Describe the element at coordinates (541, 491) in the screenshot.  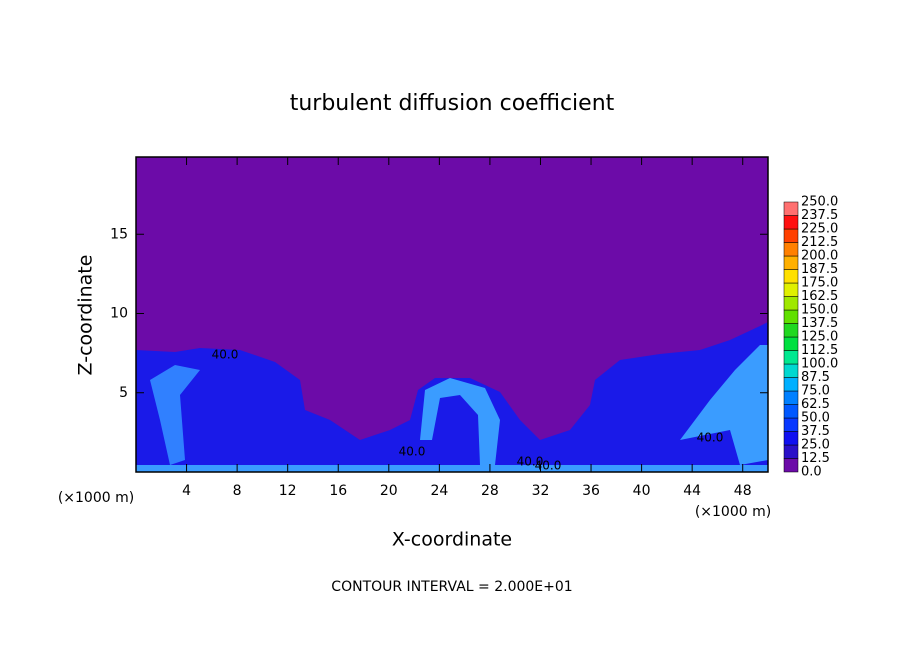
I see `x-tick-label: 32` at that location.